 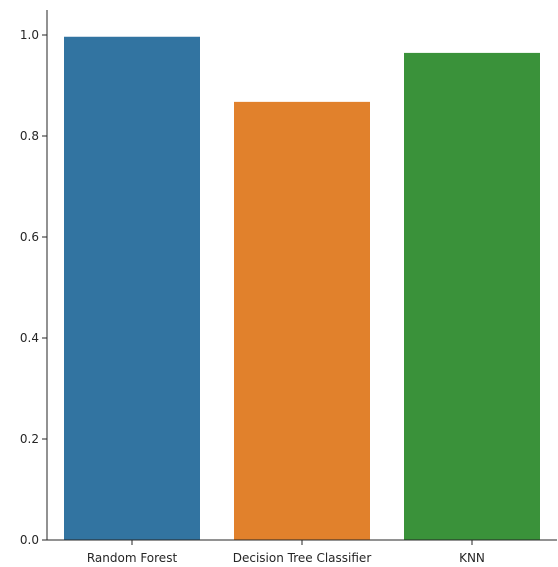 I want to click on x-ticks: Random Forest Decision Tree Classifier KNN, so click(x=286, y=552).